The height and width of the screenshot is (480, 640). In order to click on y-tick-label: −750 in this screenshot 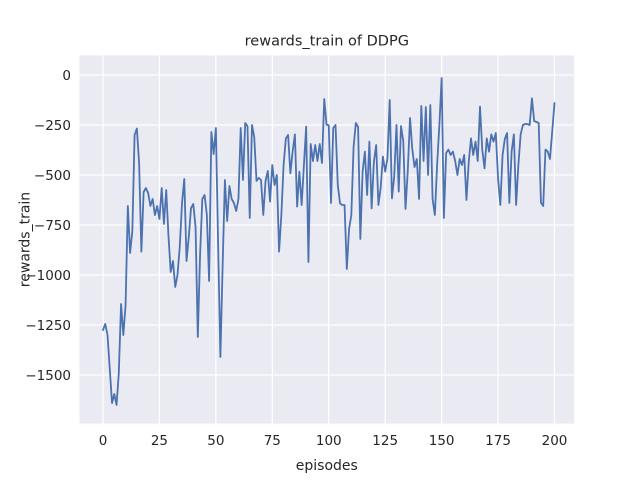, I will do `click(52, 226)`.